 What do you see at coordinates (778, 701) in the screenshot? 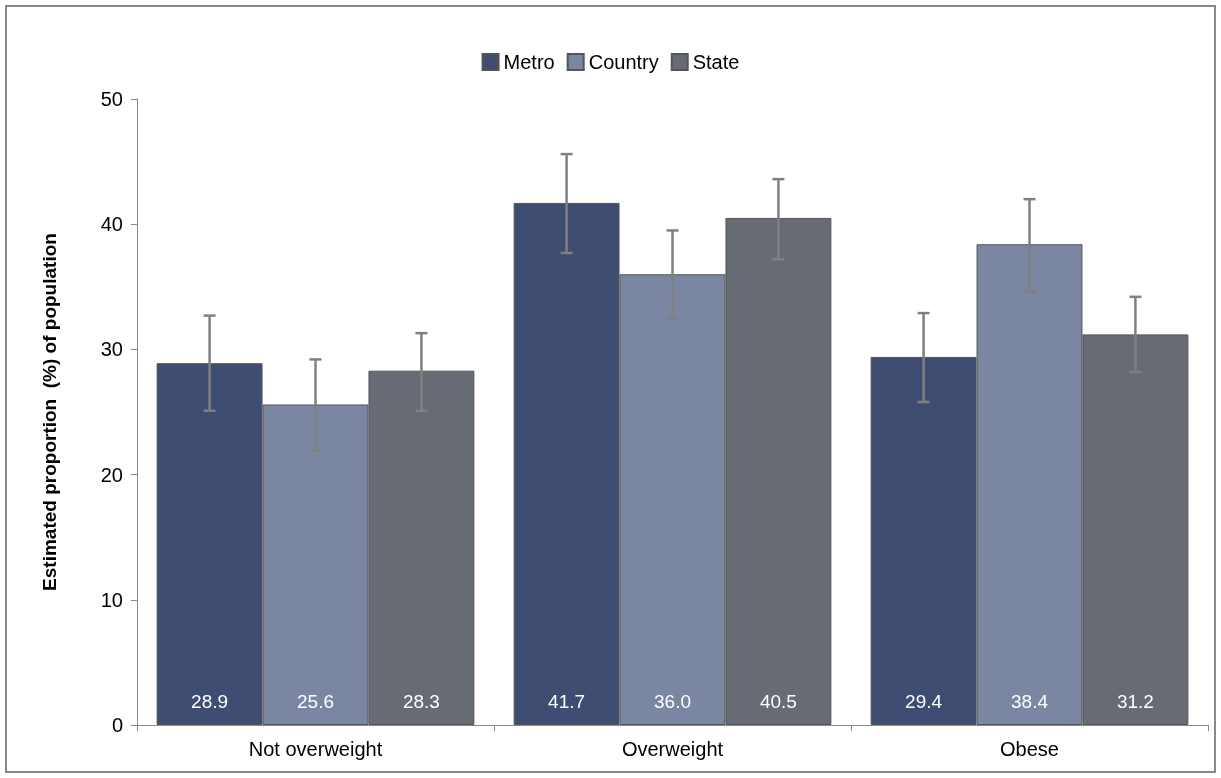
I see `data-label: 40.5` at bounding box center [778, 701].